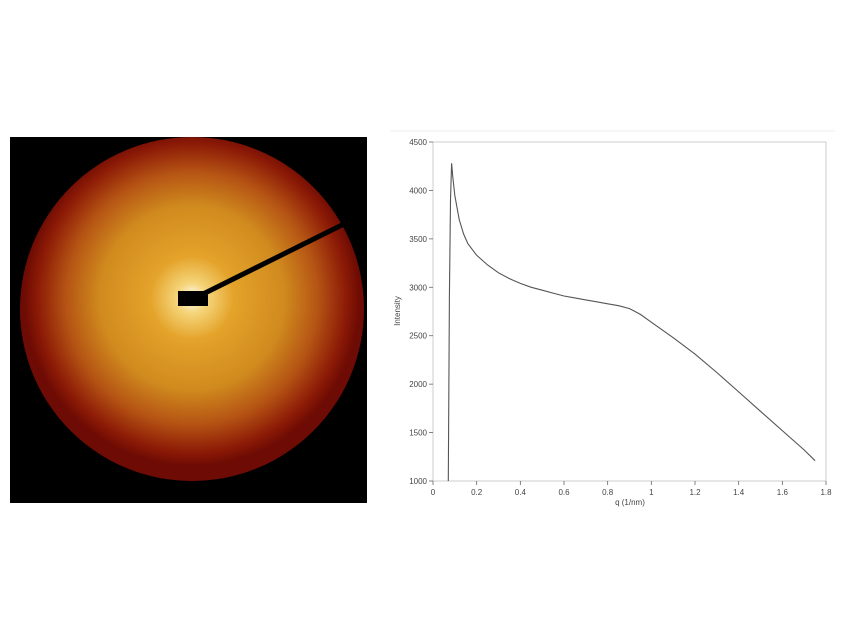 Image resolution: width=843 pixels, height=632 pixels. What do you see at coordinates (418, 384) in the screenshot?
I see `y-tick-label: 2000` at bounding box center [418, 384].